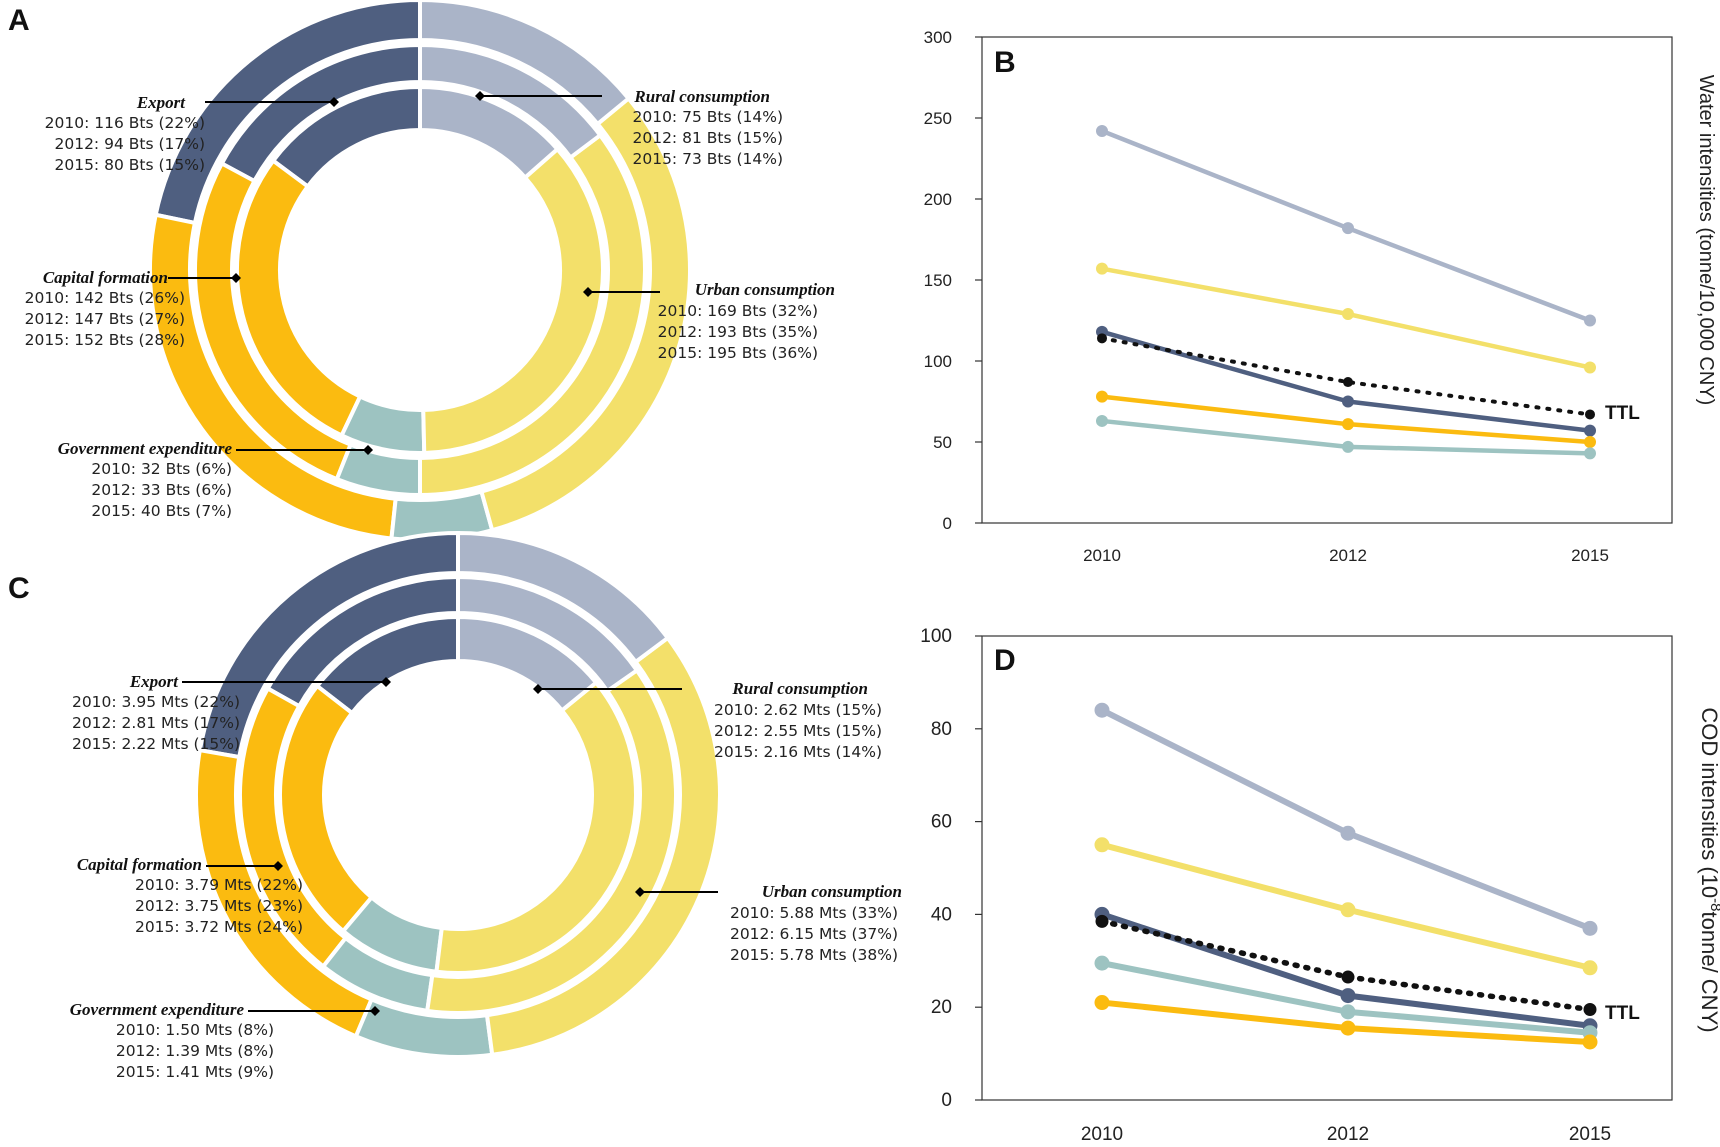 Image resolution: width=1720 pixels, height=1147 pixels. Describe the element at coordinates (1102, 710) in the screenshot. I see `series-point-rural-2010` at that location.